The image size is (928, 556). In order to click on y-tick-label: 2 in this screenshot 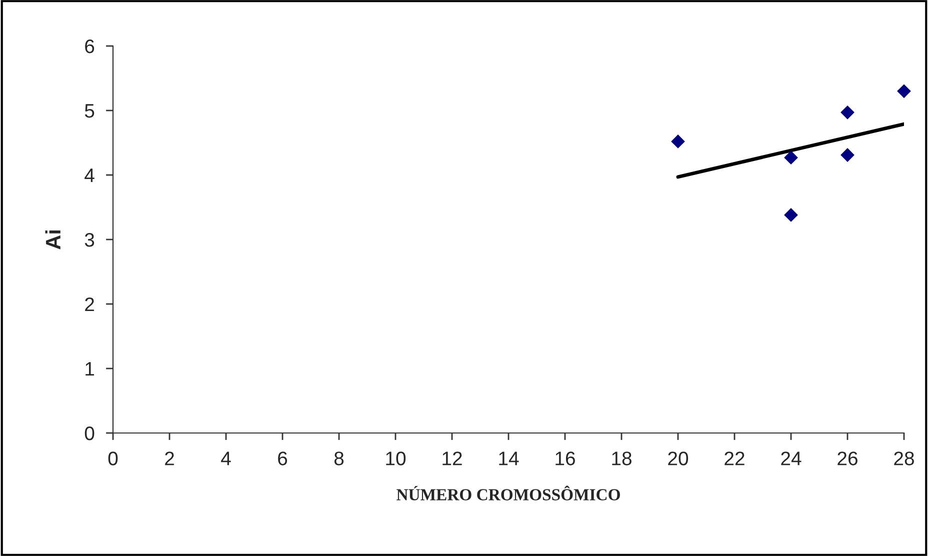, I will do `click(89, 304)`.